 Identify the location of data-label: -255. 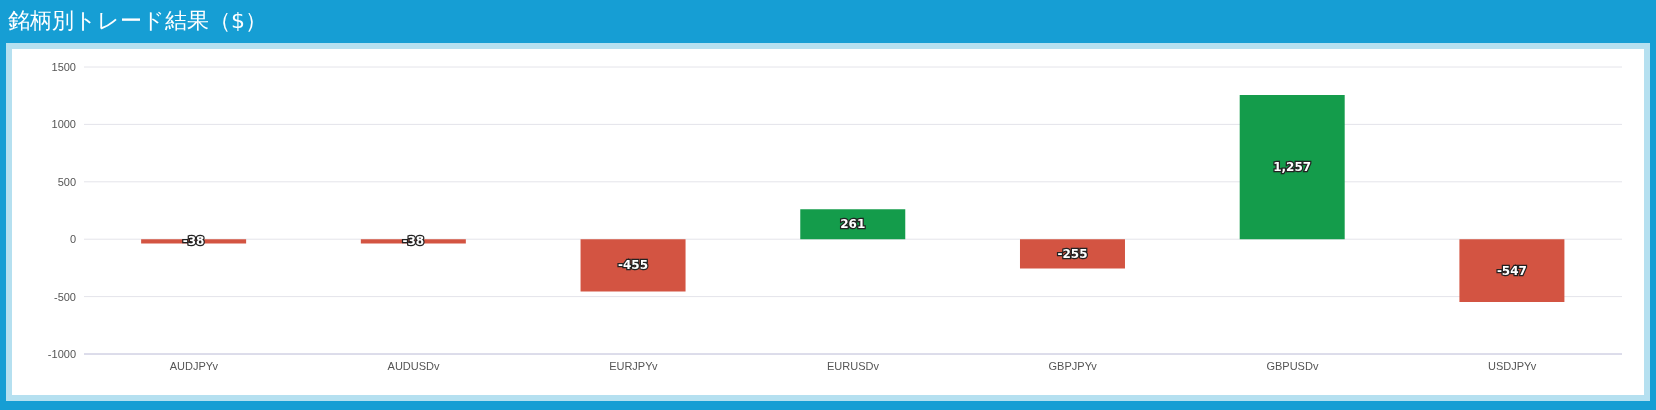
(1072, 253).